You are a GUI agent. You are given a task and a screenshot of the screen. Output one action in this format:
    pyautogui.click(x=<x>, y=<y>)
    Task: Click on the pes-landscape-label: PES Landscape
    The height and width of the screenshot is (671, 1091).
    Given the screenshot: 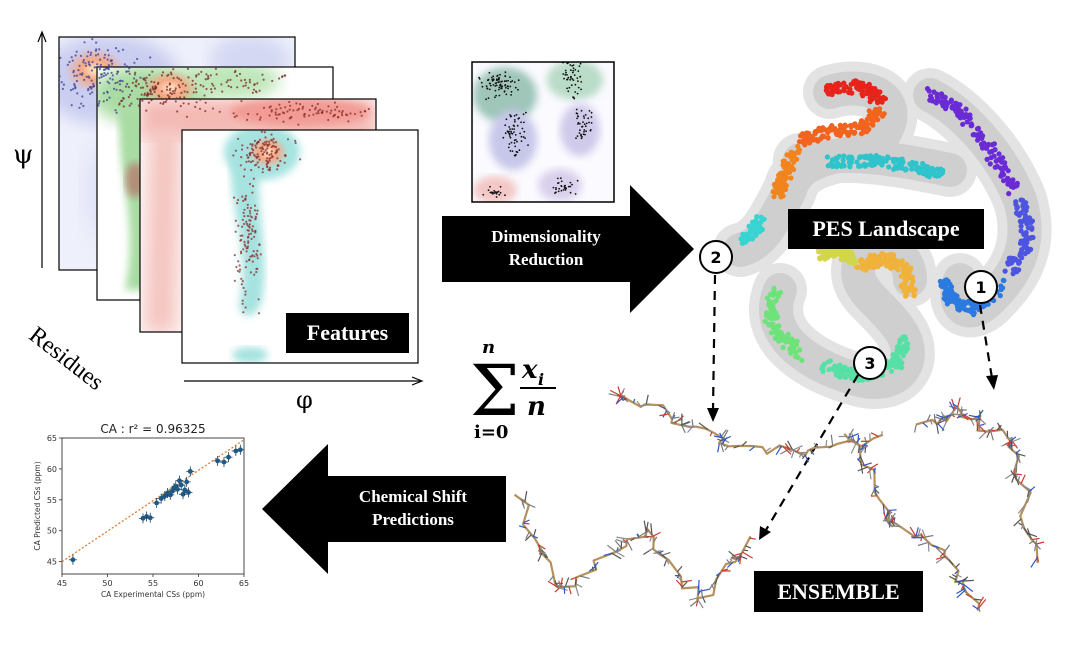 What is the action you would take?
    pyautogui.click(x=886, y=229)
    